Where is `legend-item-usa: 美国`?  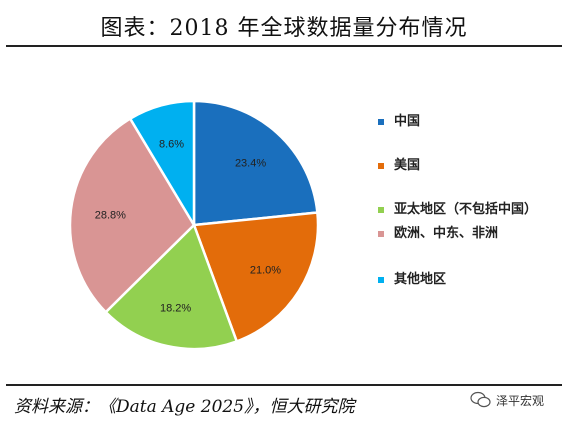
legend-item-usa: 美国 is located at coordinates (470, 166).